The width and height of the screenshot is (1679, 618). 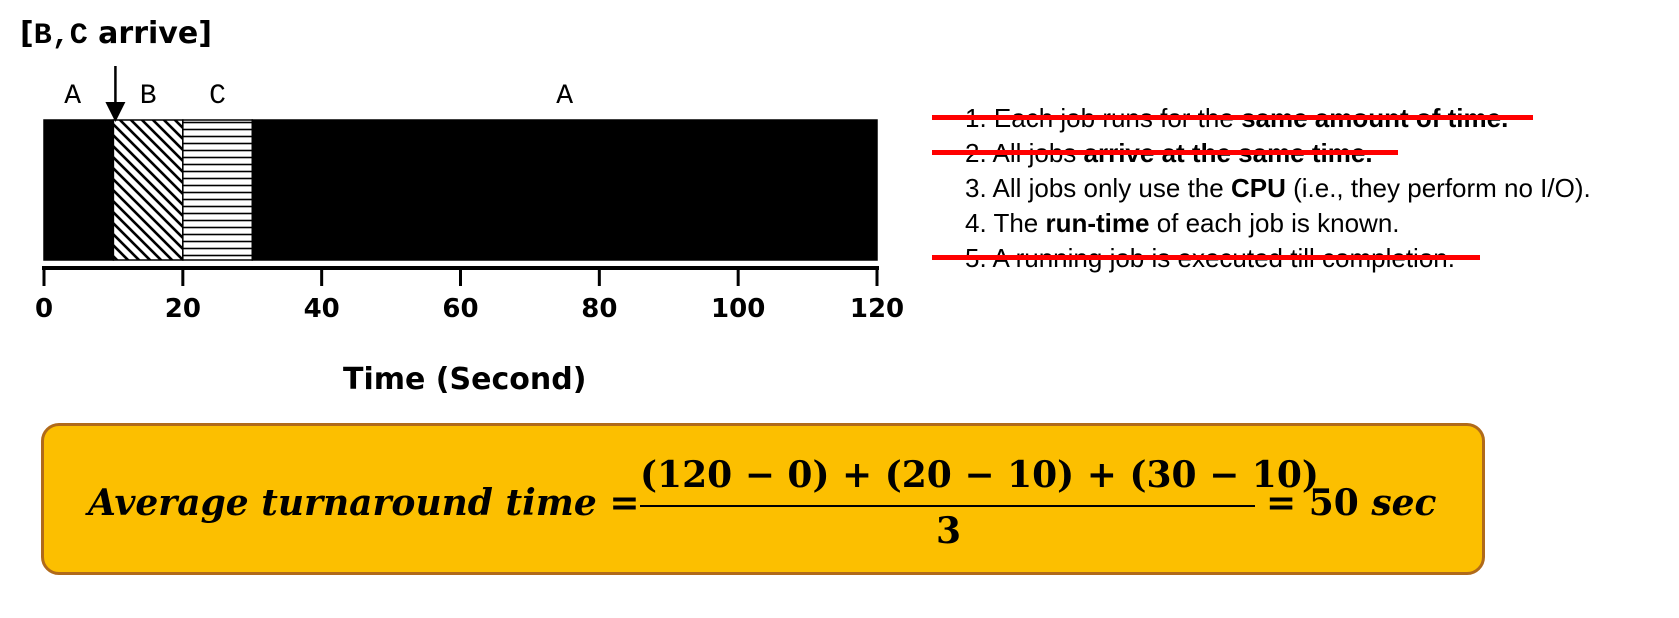 What do you see at coordinates (115, 94) in the screenshot?
I see `arrival-arrow` at bounding box center [115, 94].